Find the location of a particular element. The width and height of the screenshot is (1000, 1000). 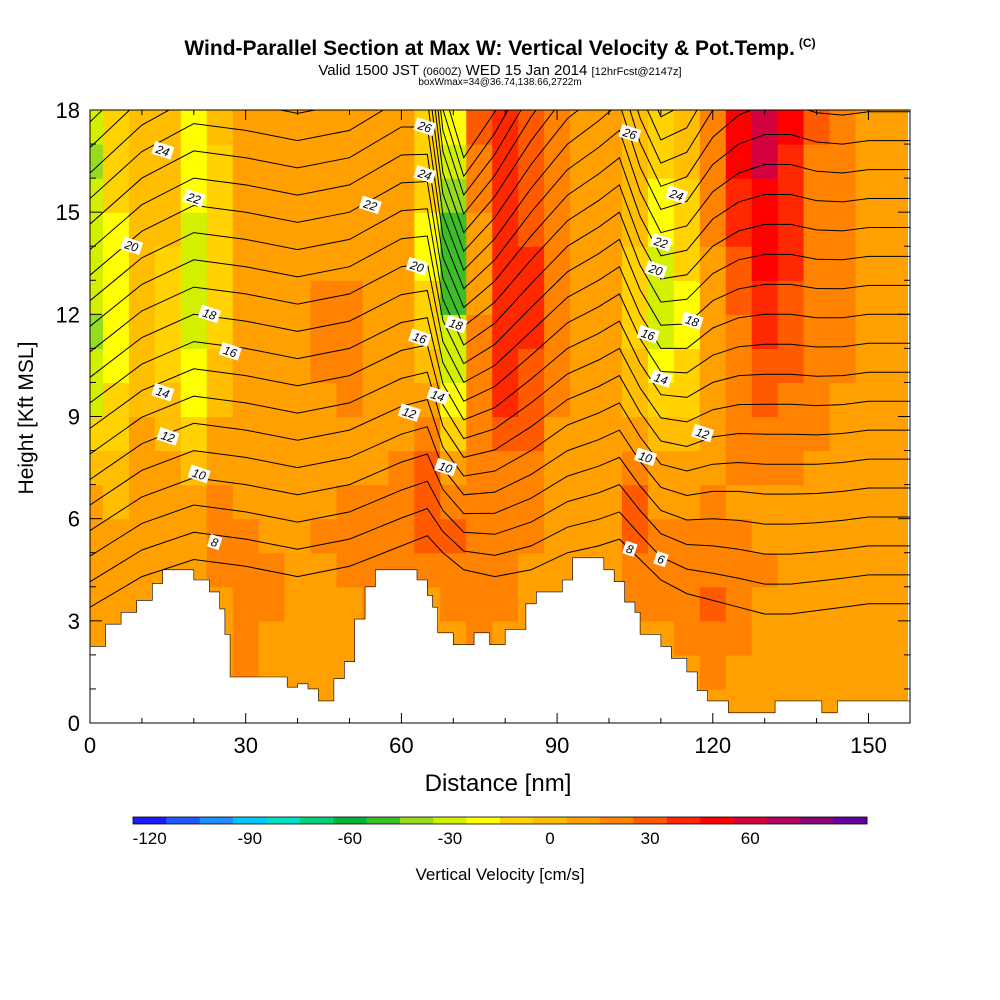

x-tick-label: 150 is located at coordinates (868, 745).